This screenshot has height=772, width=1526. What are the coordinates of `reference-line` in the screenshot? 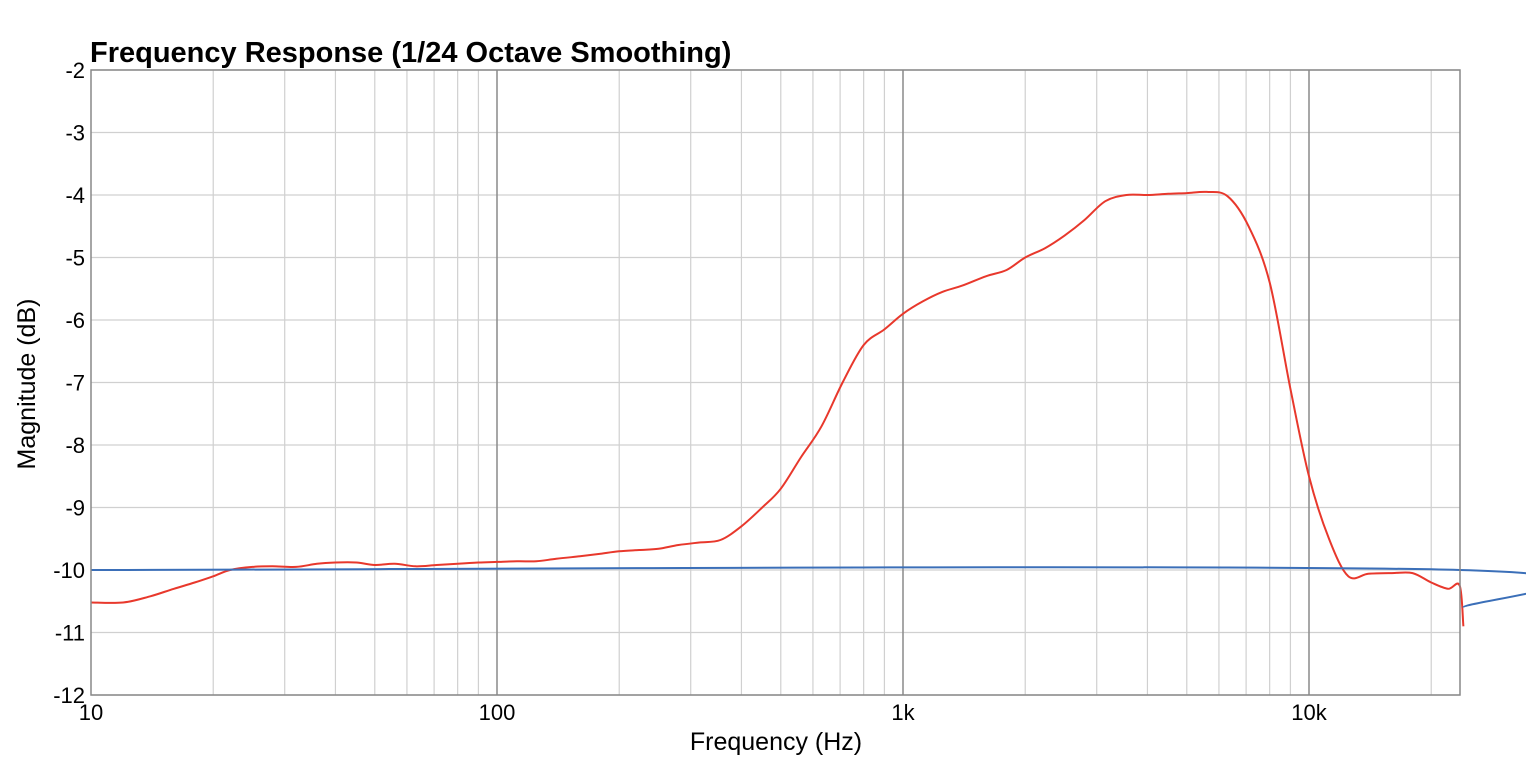 It's located at (808, 587).